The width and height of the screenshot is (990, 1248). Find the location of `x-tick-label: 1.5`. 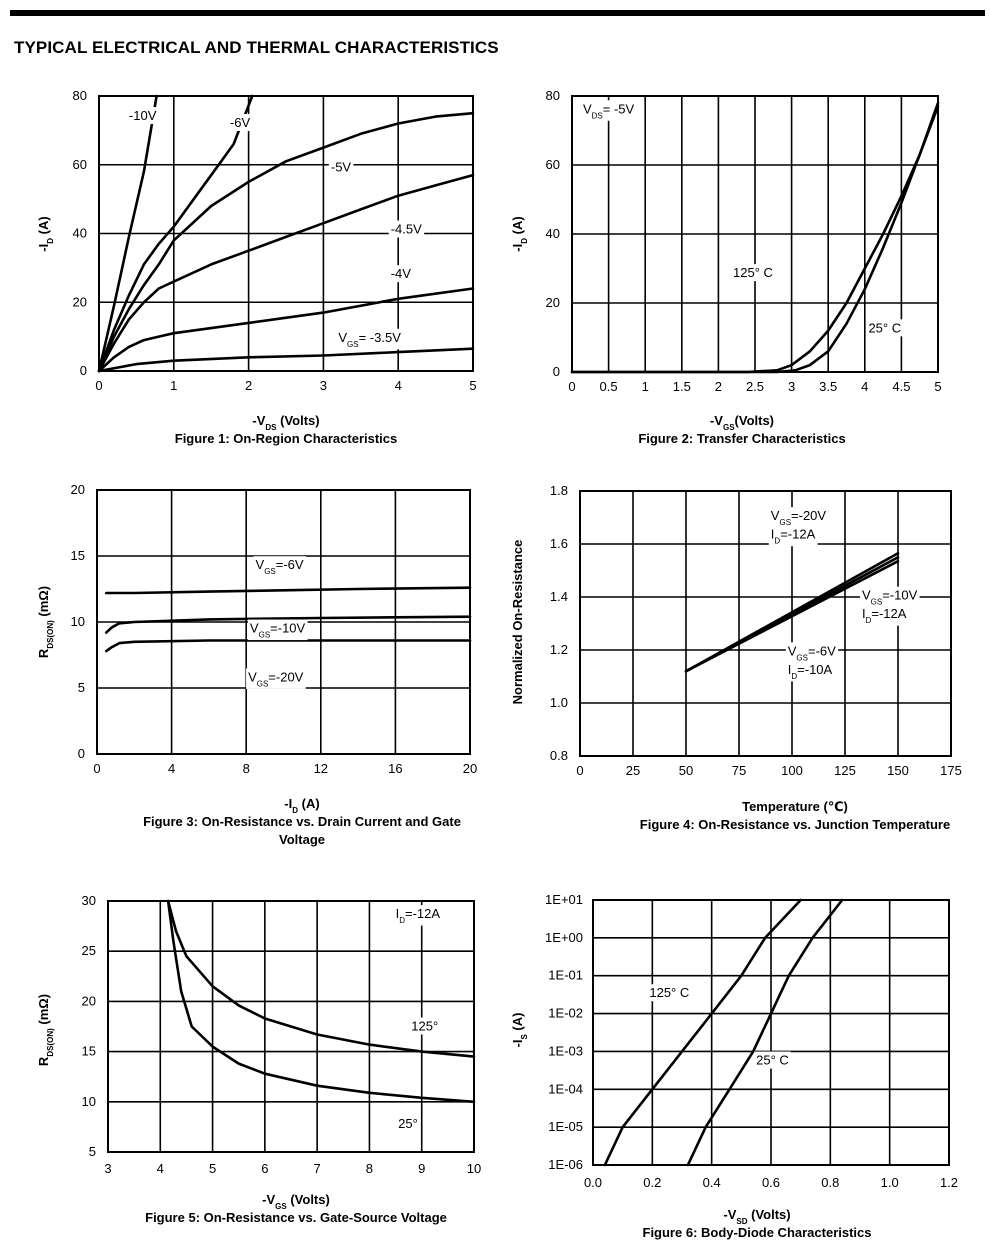

x-tick-label: 1.5 is located at coordinates (682, 386).